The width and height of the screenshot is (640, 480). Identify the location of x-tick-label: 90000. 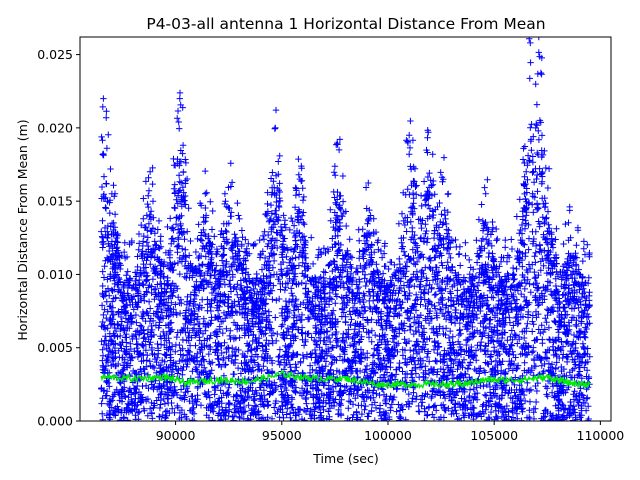
(176, 435).